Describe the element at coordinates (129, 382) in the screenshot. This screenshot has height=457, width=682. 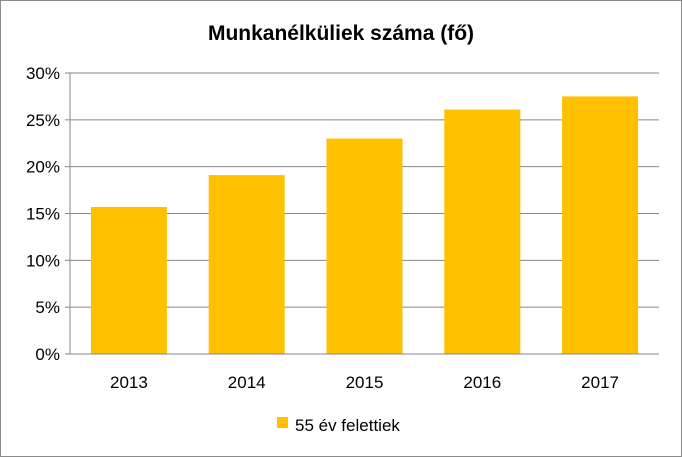
I see `x-tick-label: 2013` at that location.